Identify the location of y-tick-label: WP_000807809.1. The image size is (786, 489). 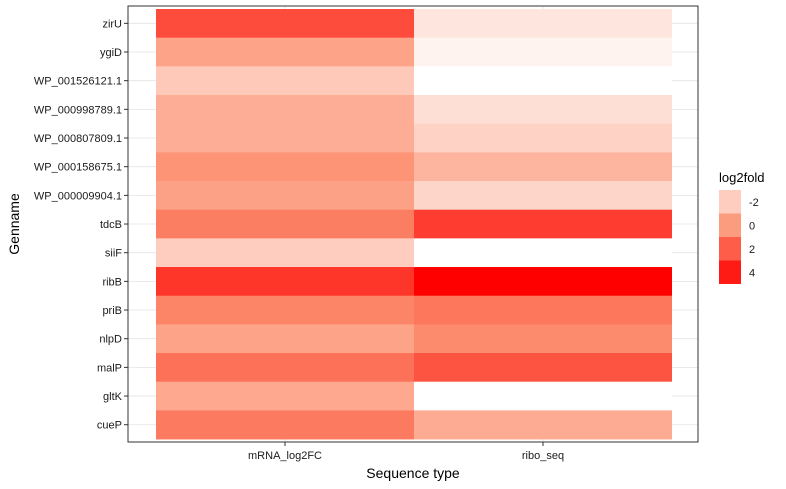
(78, 139).